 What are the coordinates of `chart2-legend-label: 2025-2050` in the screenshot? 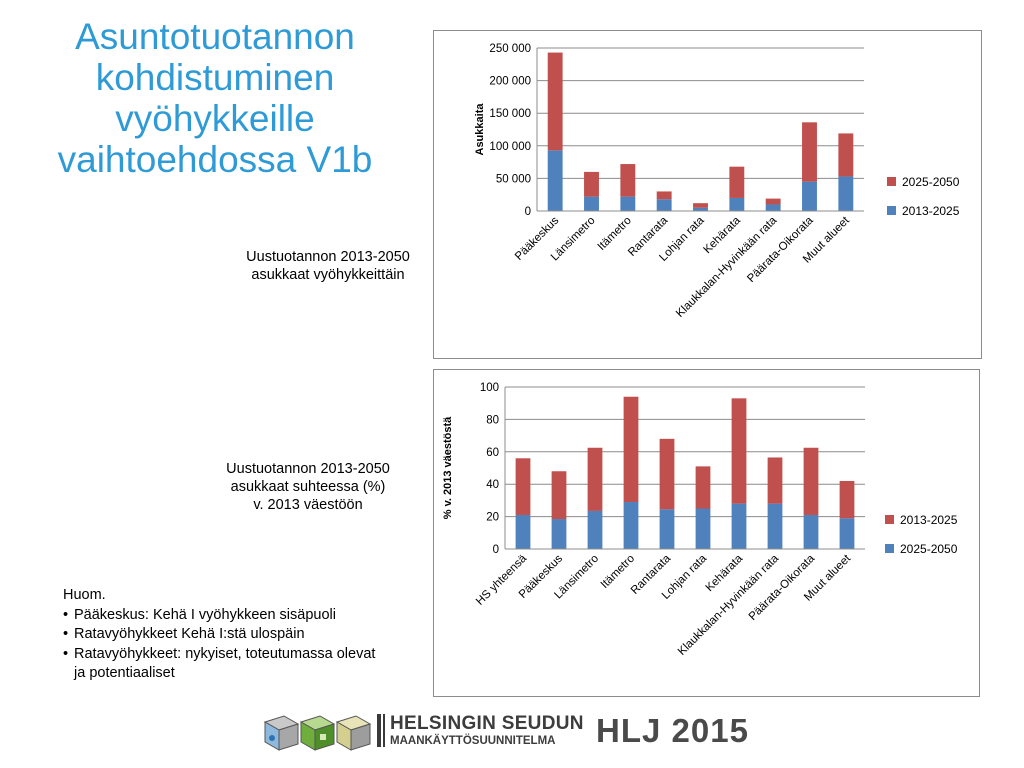 It's located at (929, 549).